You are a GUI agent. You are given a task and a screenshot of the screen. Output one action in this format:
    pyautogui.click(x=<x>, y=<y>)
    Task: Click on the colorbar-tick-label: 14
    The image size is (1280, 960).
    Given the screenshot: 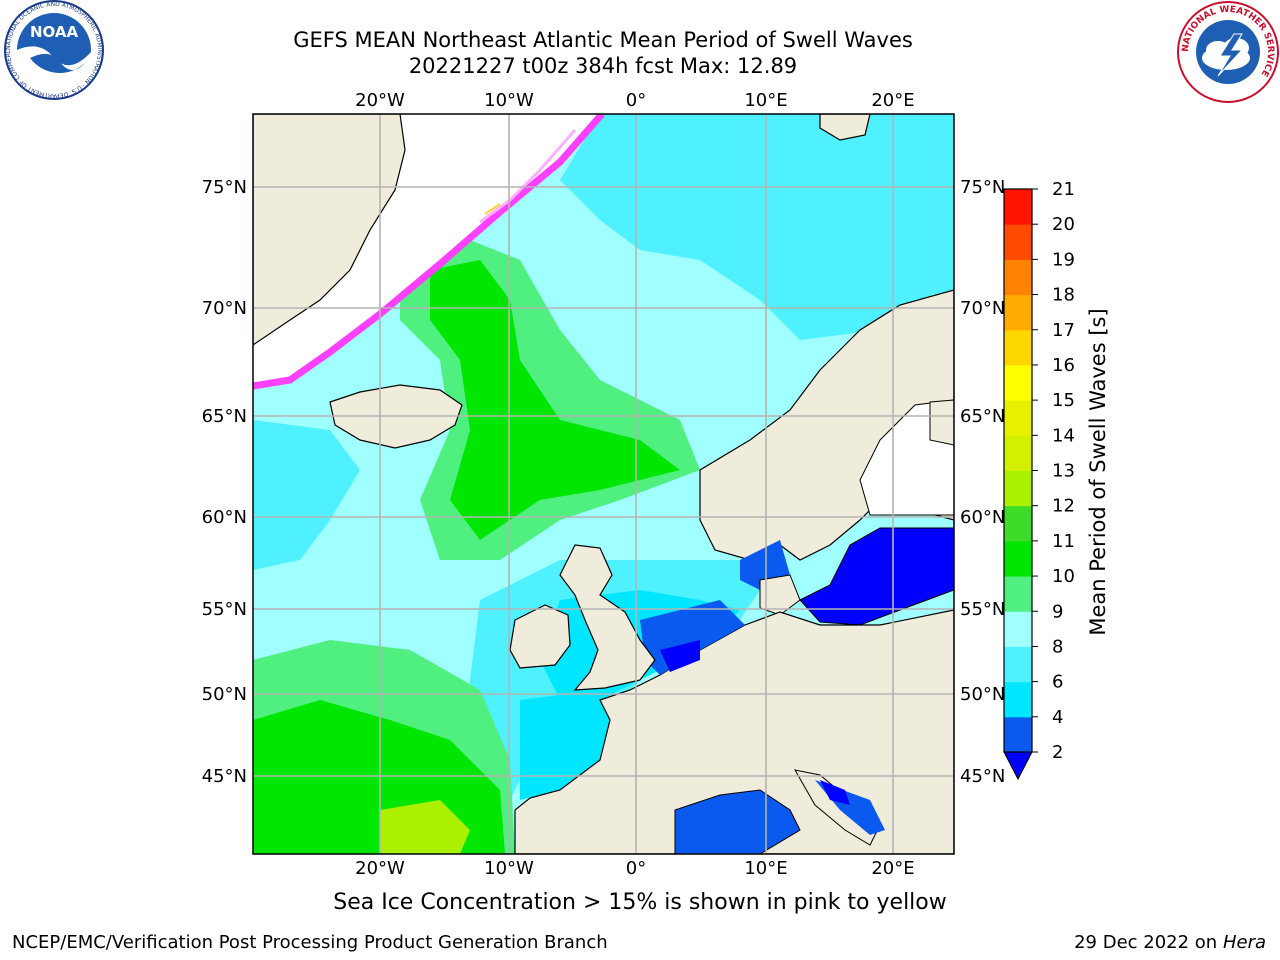 What is the action you would take?
    pyautogui.click(x=1063, y=435)
    